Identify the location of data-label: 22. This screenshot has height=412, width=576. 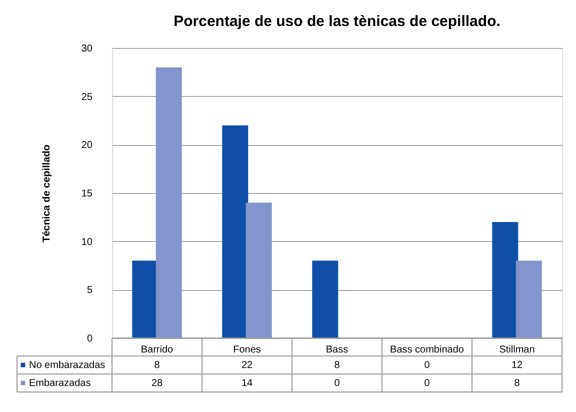
(247, 365).